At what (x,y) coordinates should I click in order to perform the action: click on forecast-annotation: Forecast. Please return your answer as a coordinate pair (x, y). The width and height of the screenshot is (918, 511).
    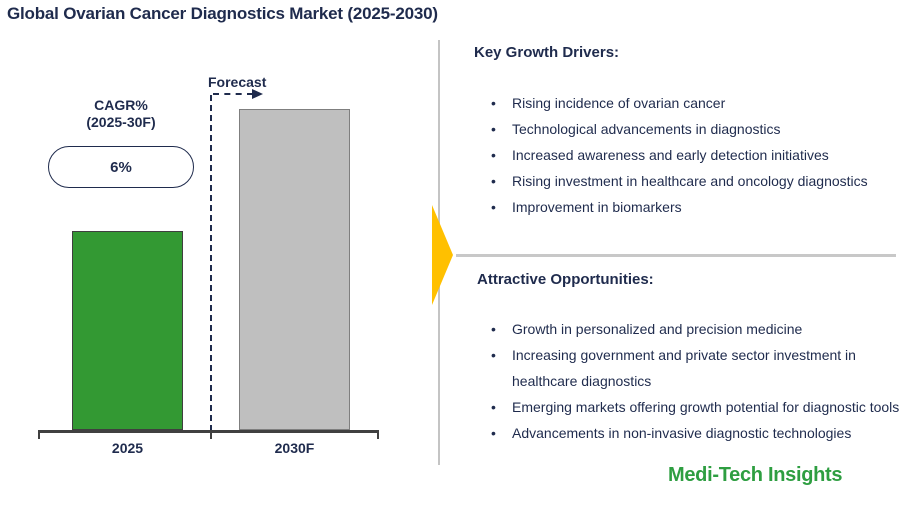
    Looking at the image, I should click on (237, 82).